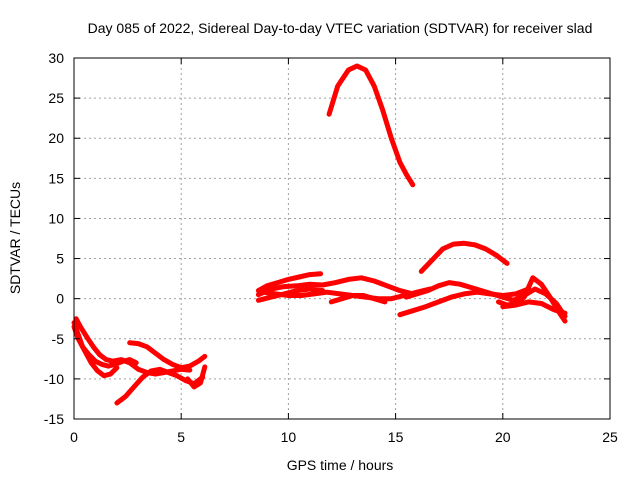  What do you see at coordinates (54, 379) in the screenshot?
I see `y-tick-label: -10` at bounding box center [54, 379].